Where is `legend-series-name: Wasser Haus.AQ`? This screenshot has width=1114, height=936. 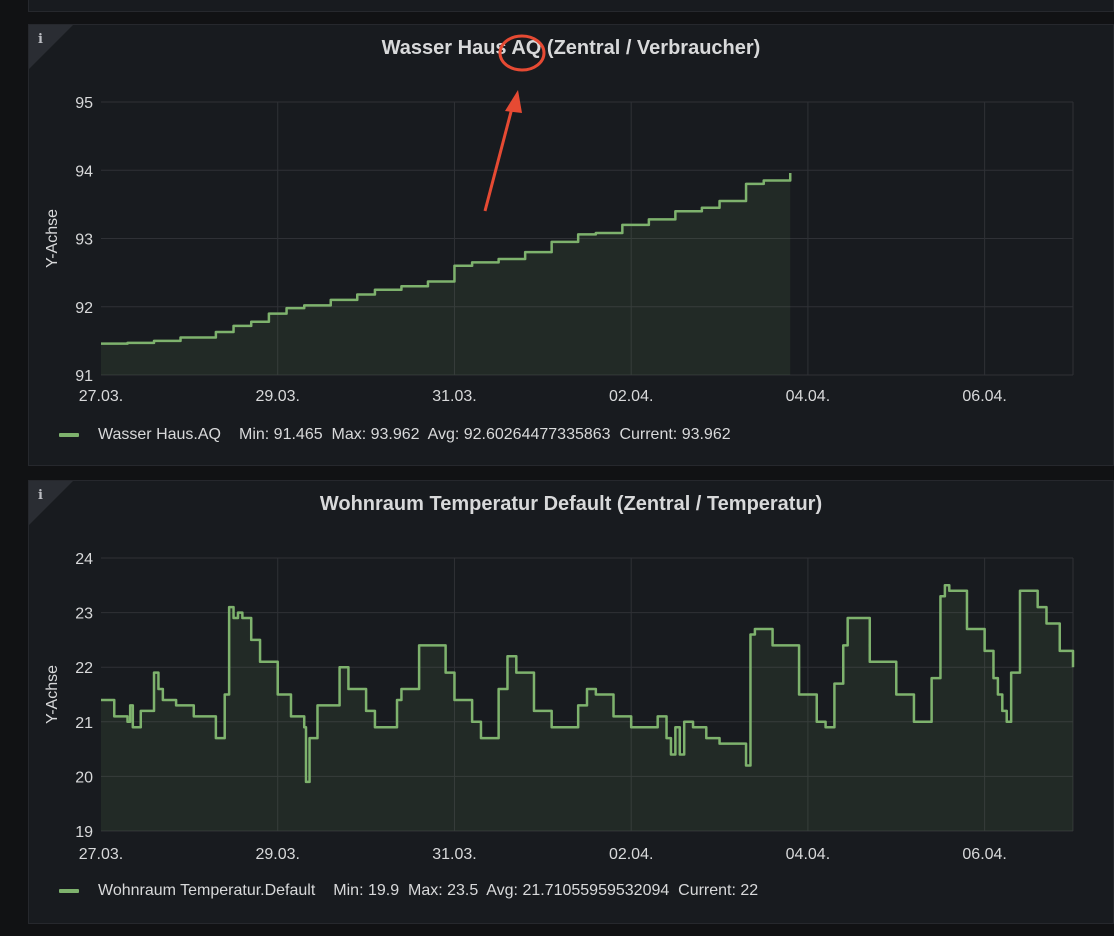 legend-series-name: Wasser Haus.AQ is located at coordinates (159, 434).